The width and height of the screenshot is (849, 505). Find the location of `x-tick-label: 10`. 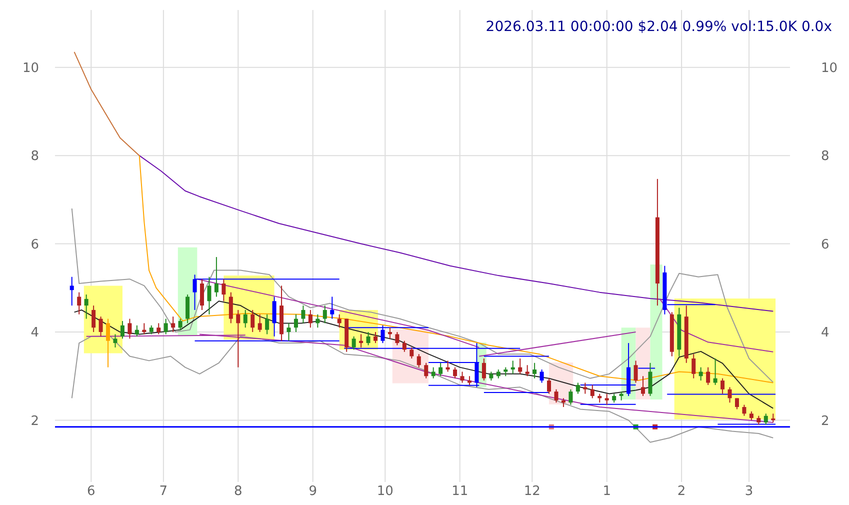

x-tick-label: 10 is located at coordinates (385, 491).